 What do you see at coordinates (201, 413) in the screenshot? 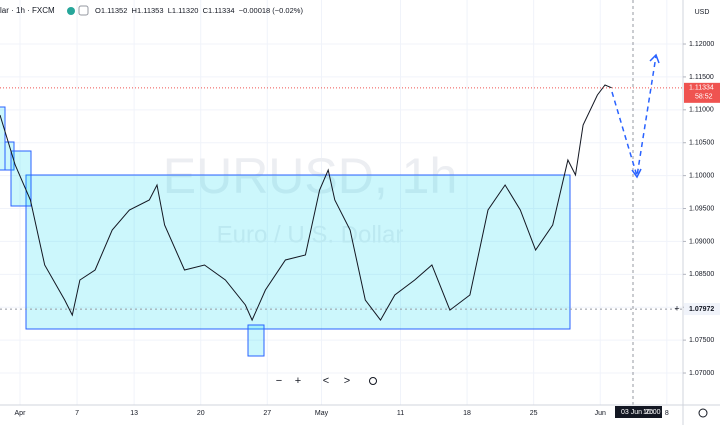
I see `x-tick-label: 20` at bounding box center [201, 413].